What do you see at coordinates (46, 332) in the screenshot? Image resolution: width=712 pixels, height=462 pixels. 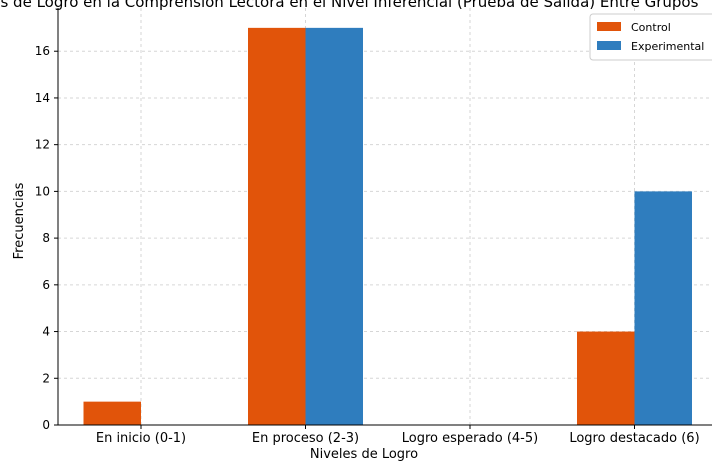 I see `y-tick-label: 4` at bounding box center [46, 332].